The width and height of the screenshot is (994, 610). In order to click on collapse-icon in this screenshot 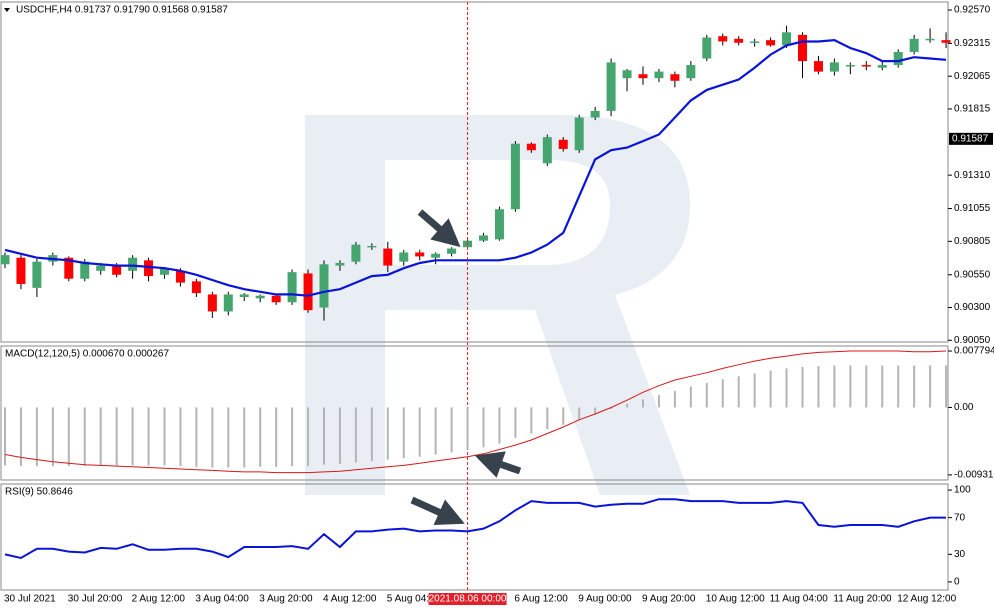, I will do `click(7, 10)`.